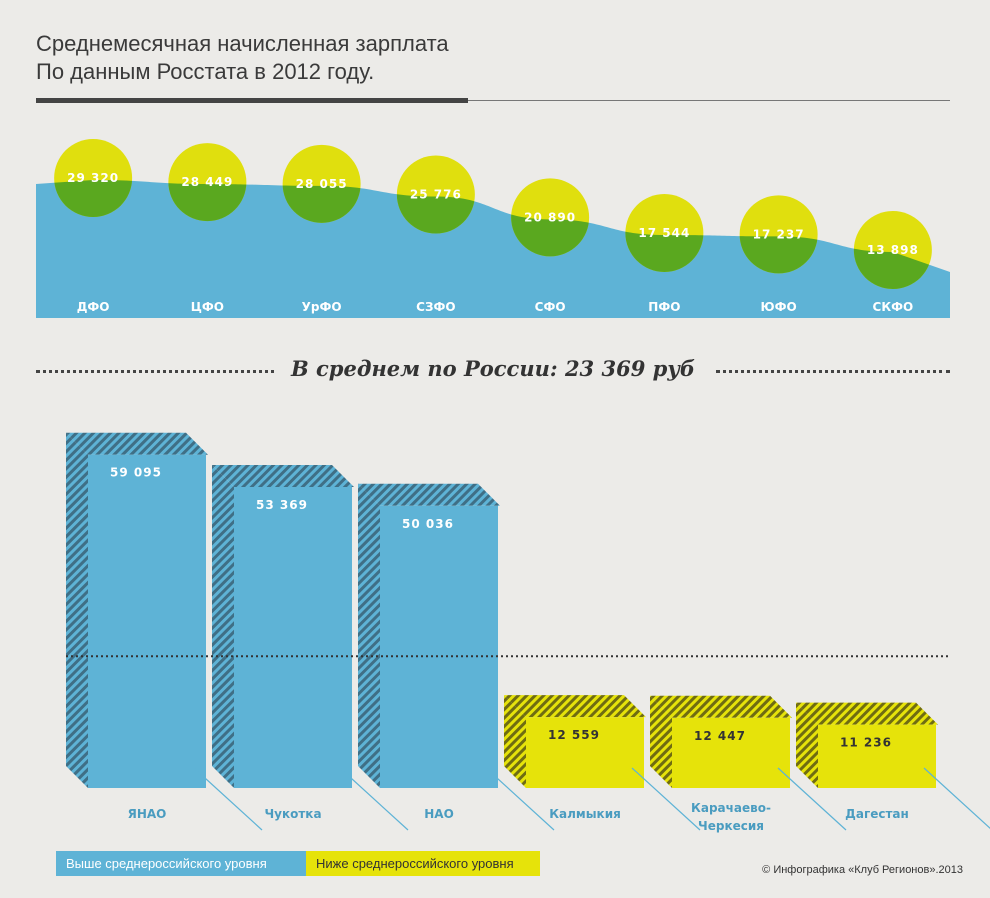 The height and width of the screenshot is (898, 990). Describe the element at coordinates (664, 307) in the screenshot. I see `district-category-label: ПФО` at that location.